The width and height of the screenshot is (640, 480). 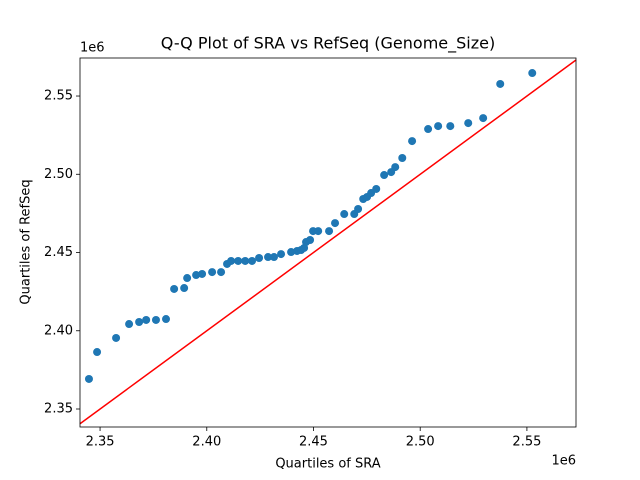 What do you see at coordinates (58, 409) in the screenshot?
I see `y-tick-label: 2.35` at bounding box center [58, 409].